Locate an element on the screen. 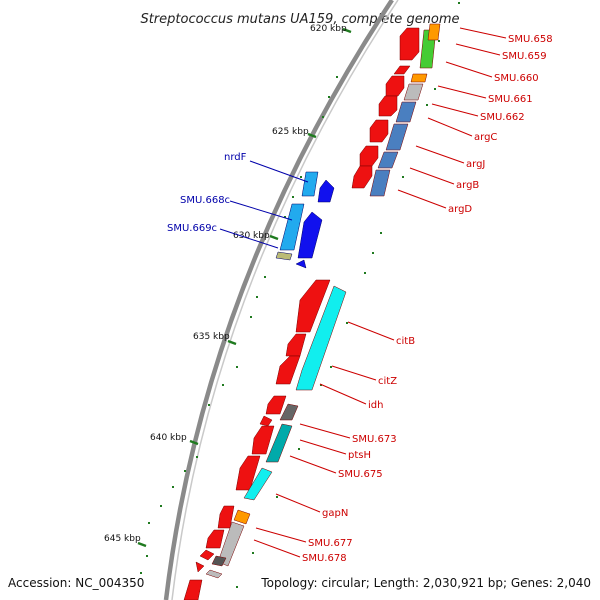 The height and width of the screenshot is (600, 600). gene-label: SMU.661 is located at coordinates (510, 99).